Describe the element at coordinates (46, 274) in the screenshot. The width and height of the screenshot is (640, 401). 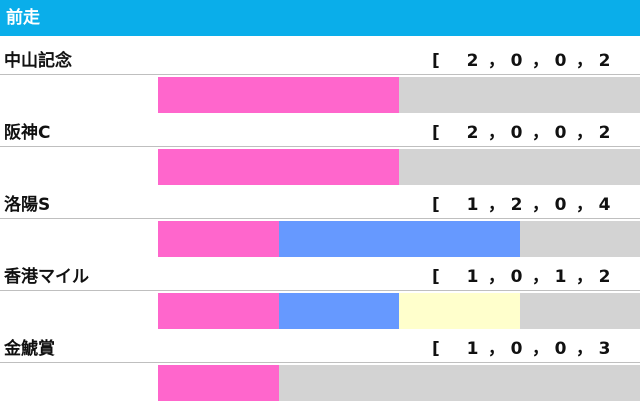
I see `race-label: 香港マイル` at that location.